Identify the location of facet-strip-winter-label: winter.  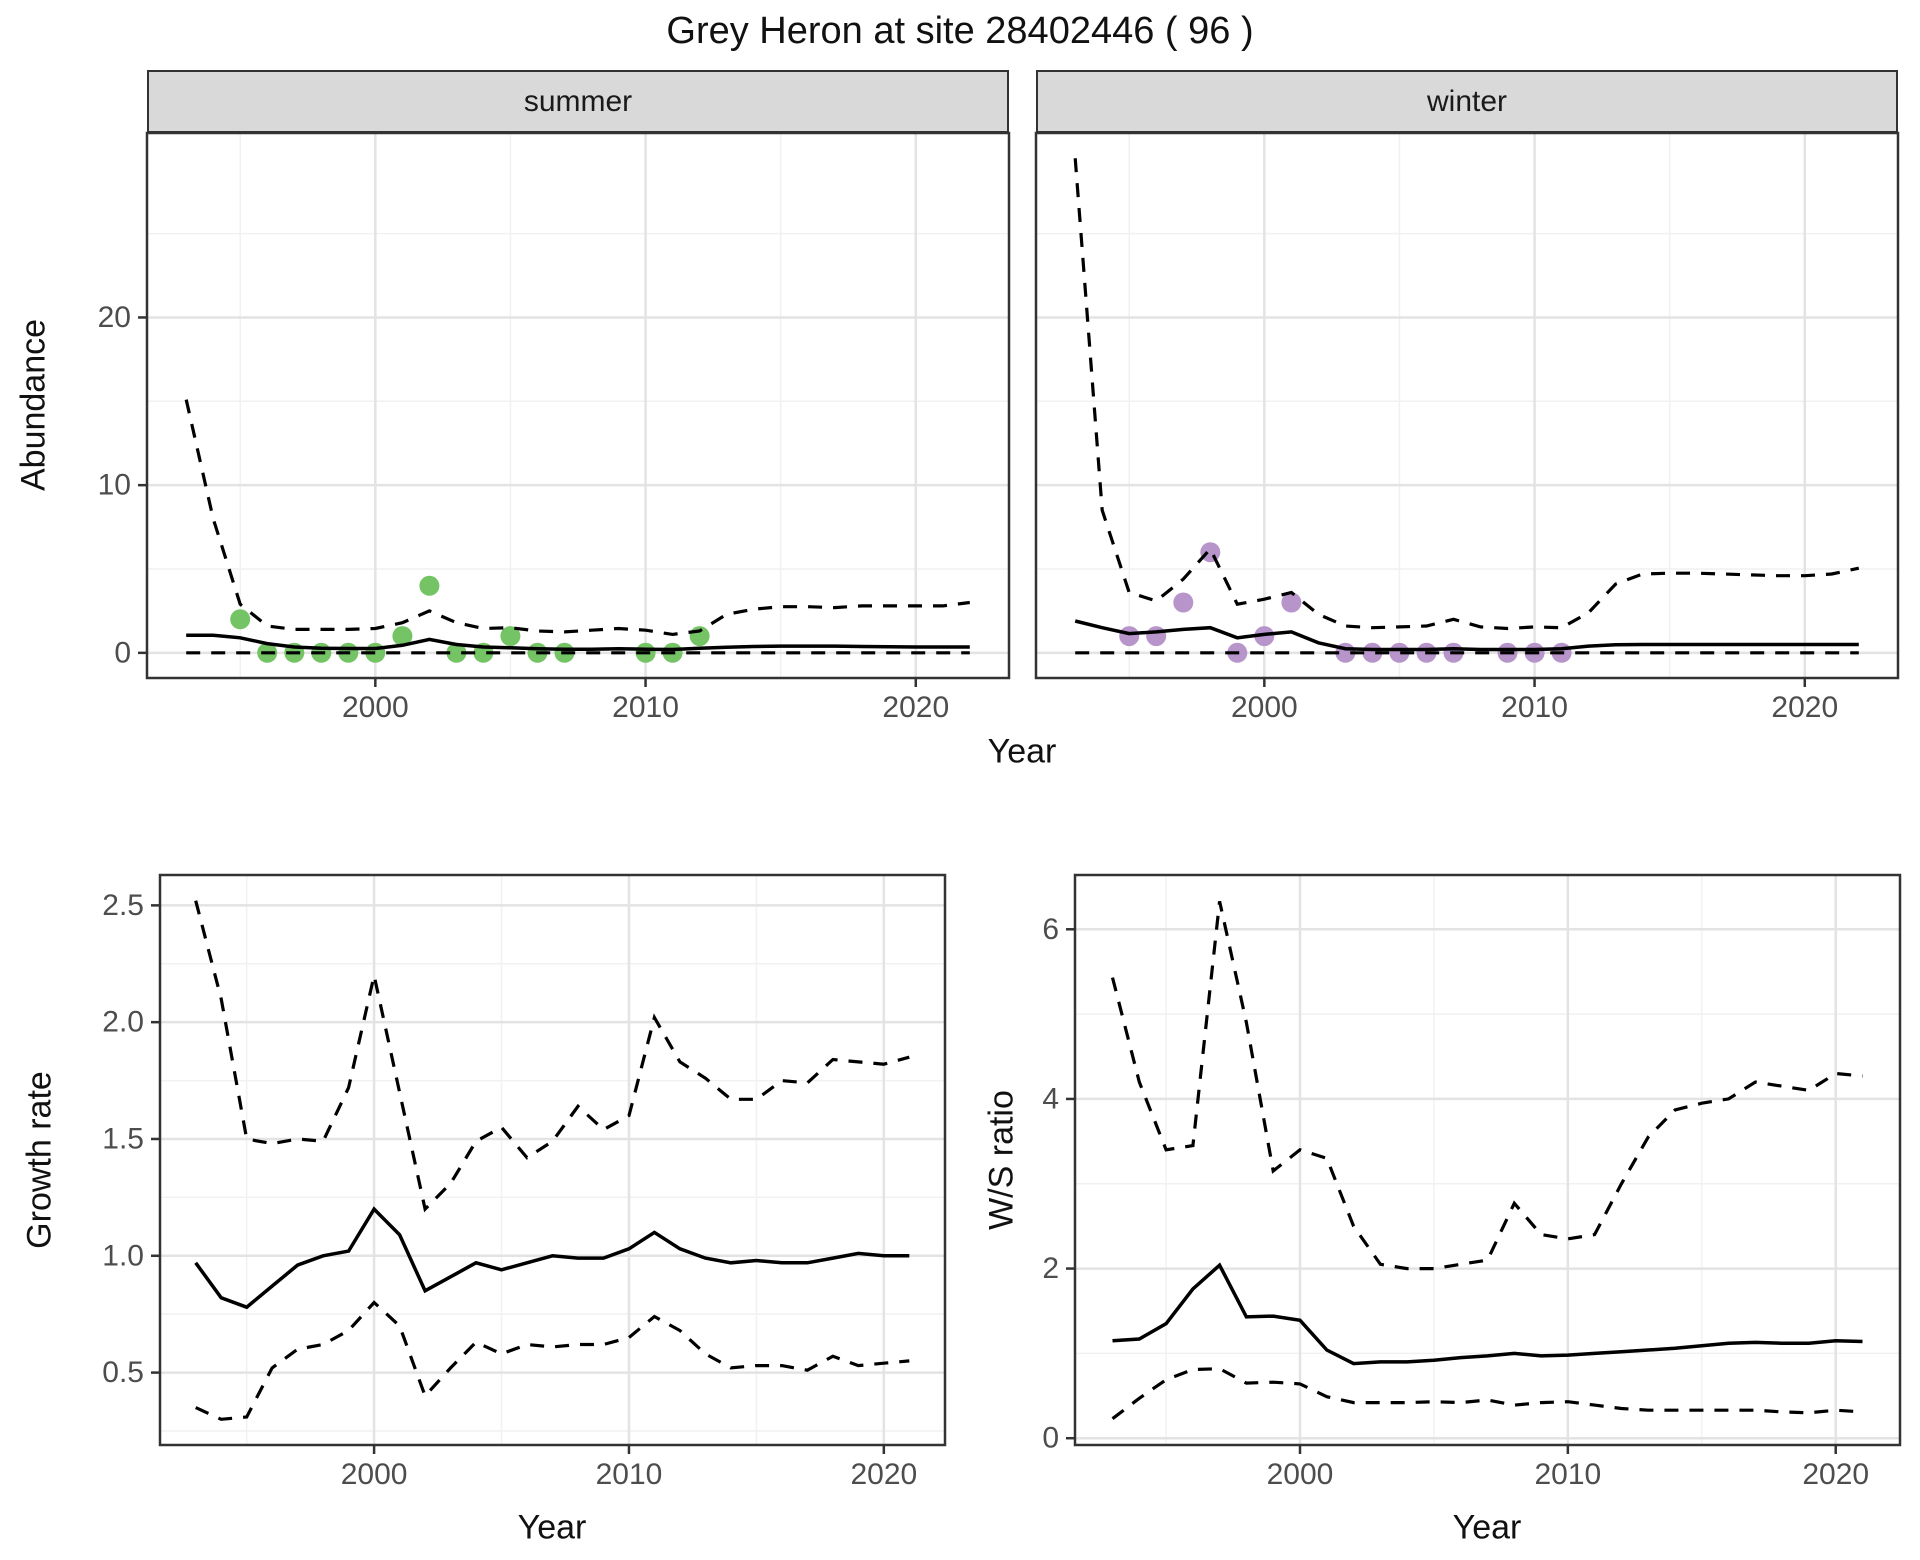
(1467, 101).